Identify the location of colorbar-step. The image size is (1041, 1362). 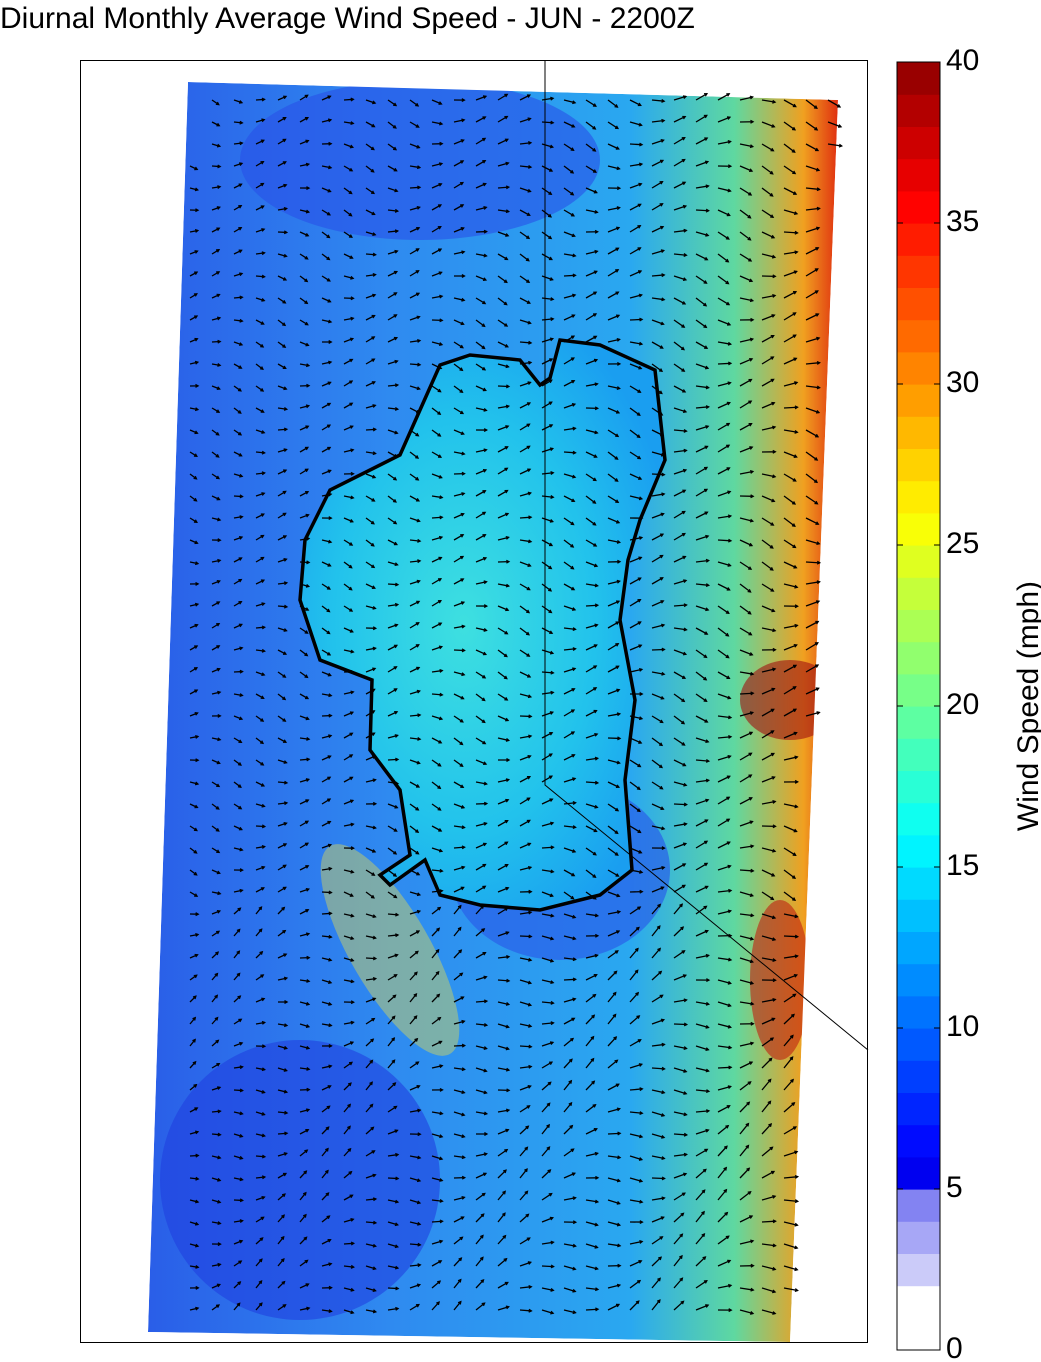
(918, 368).